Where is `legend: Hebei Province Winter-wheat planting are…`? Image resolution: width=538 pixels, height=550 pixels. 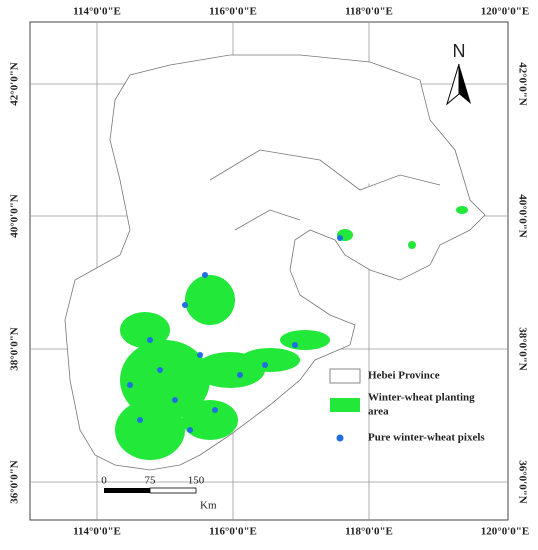 legend: Hebei Province Winter-wheat planting are… is located at coordinates (407, 406).